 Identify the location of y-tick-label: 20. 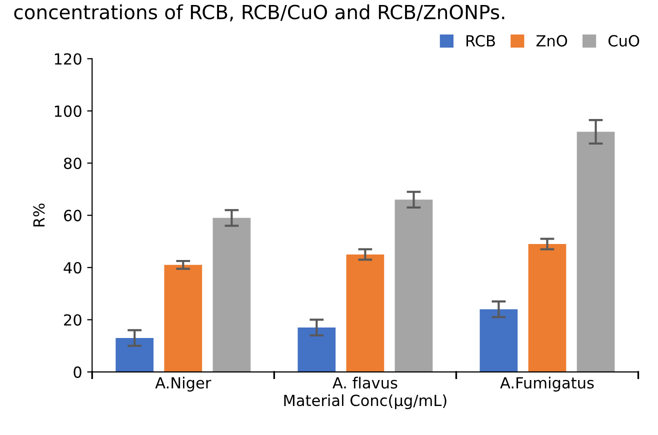
(73, 320).